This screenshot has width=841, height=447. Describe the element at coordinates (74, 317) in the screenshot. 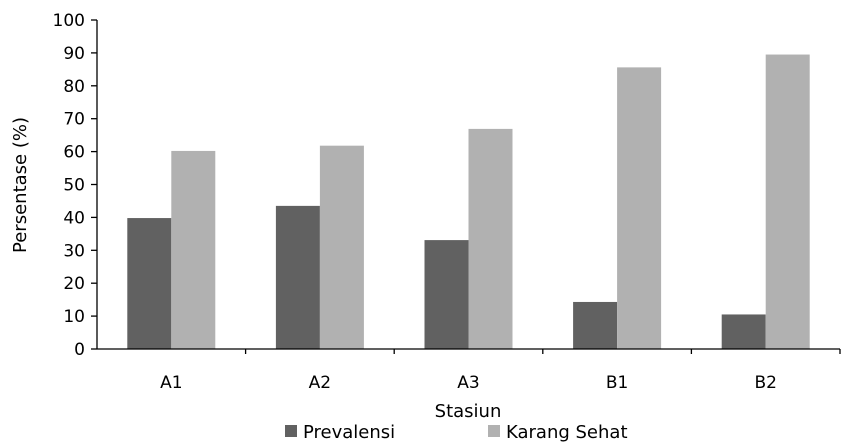

I see `y-tick-label: 10` at that location.